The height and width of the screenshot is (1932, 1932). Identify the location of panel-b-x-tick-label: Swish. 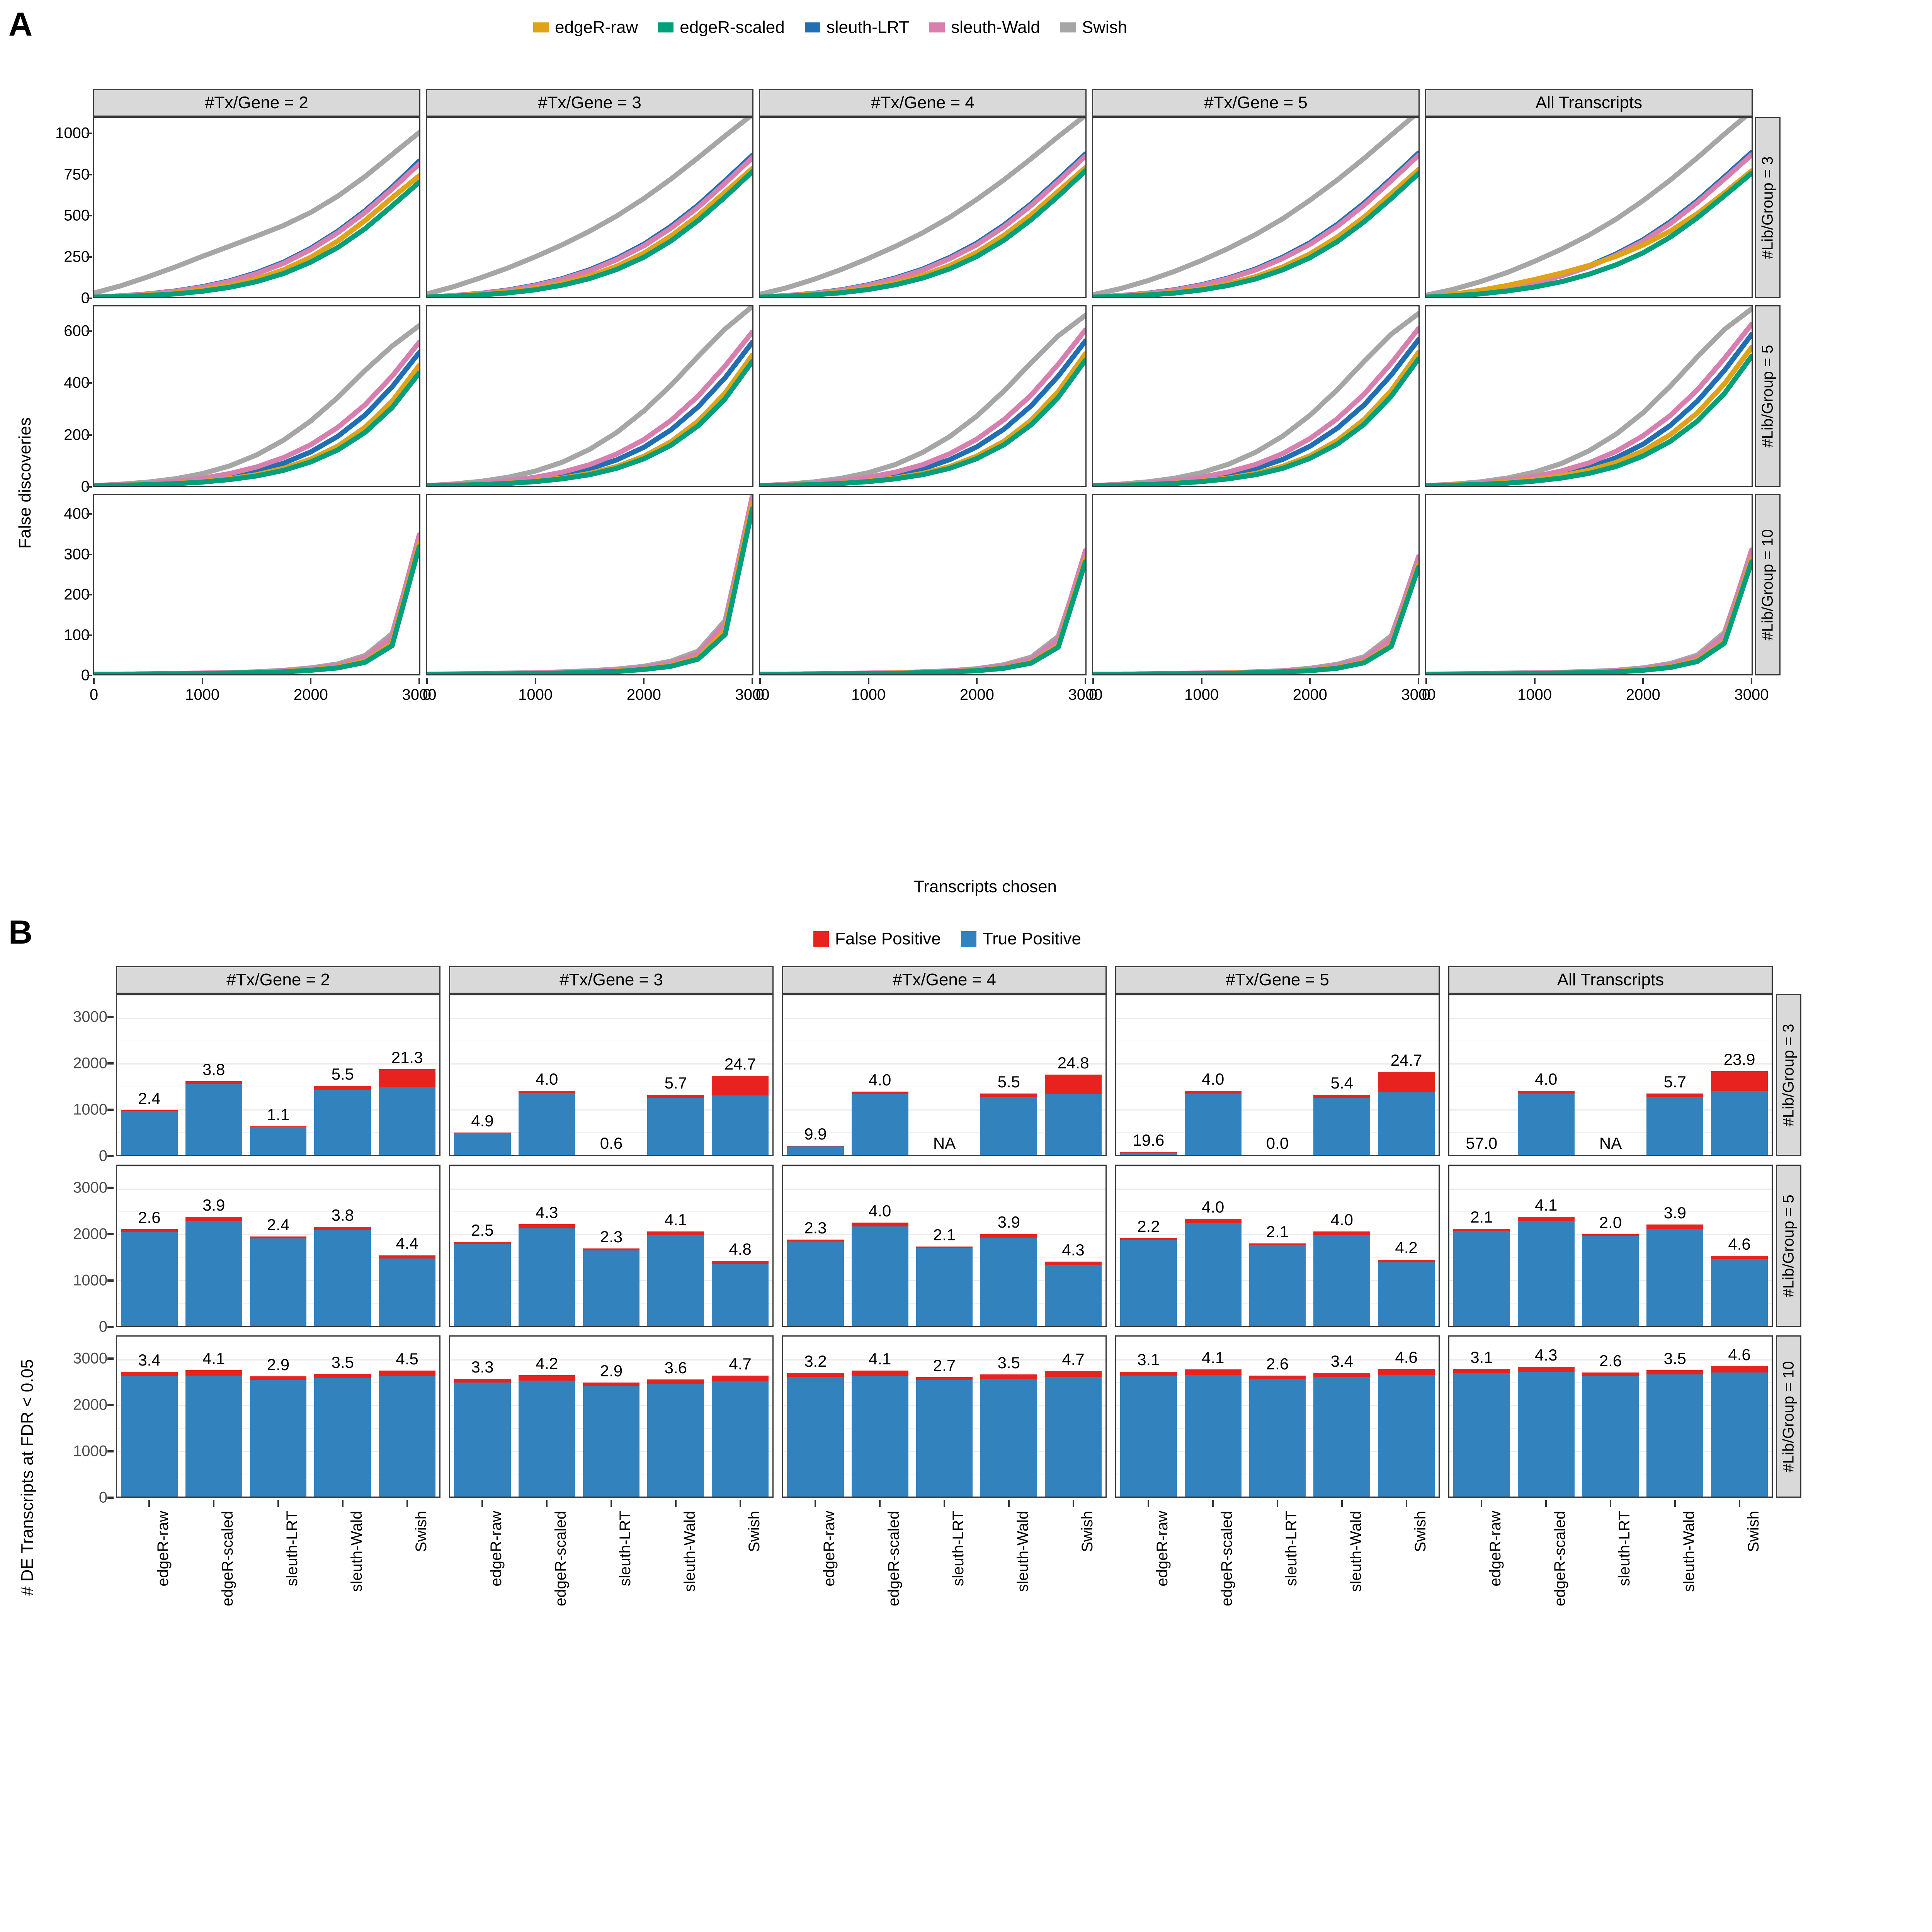
(421, 1532).